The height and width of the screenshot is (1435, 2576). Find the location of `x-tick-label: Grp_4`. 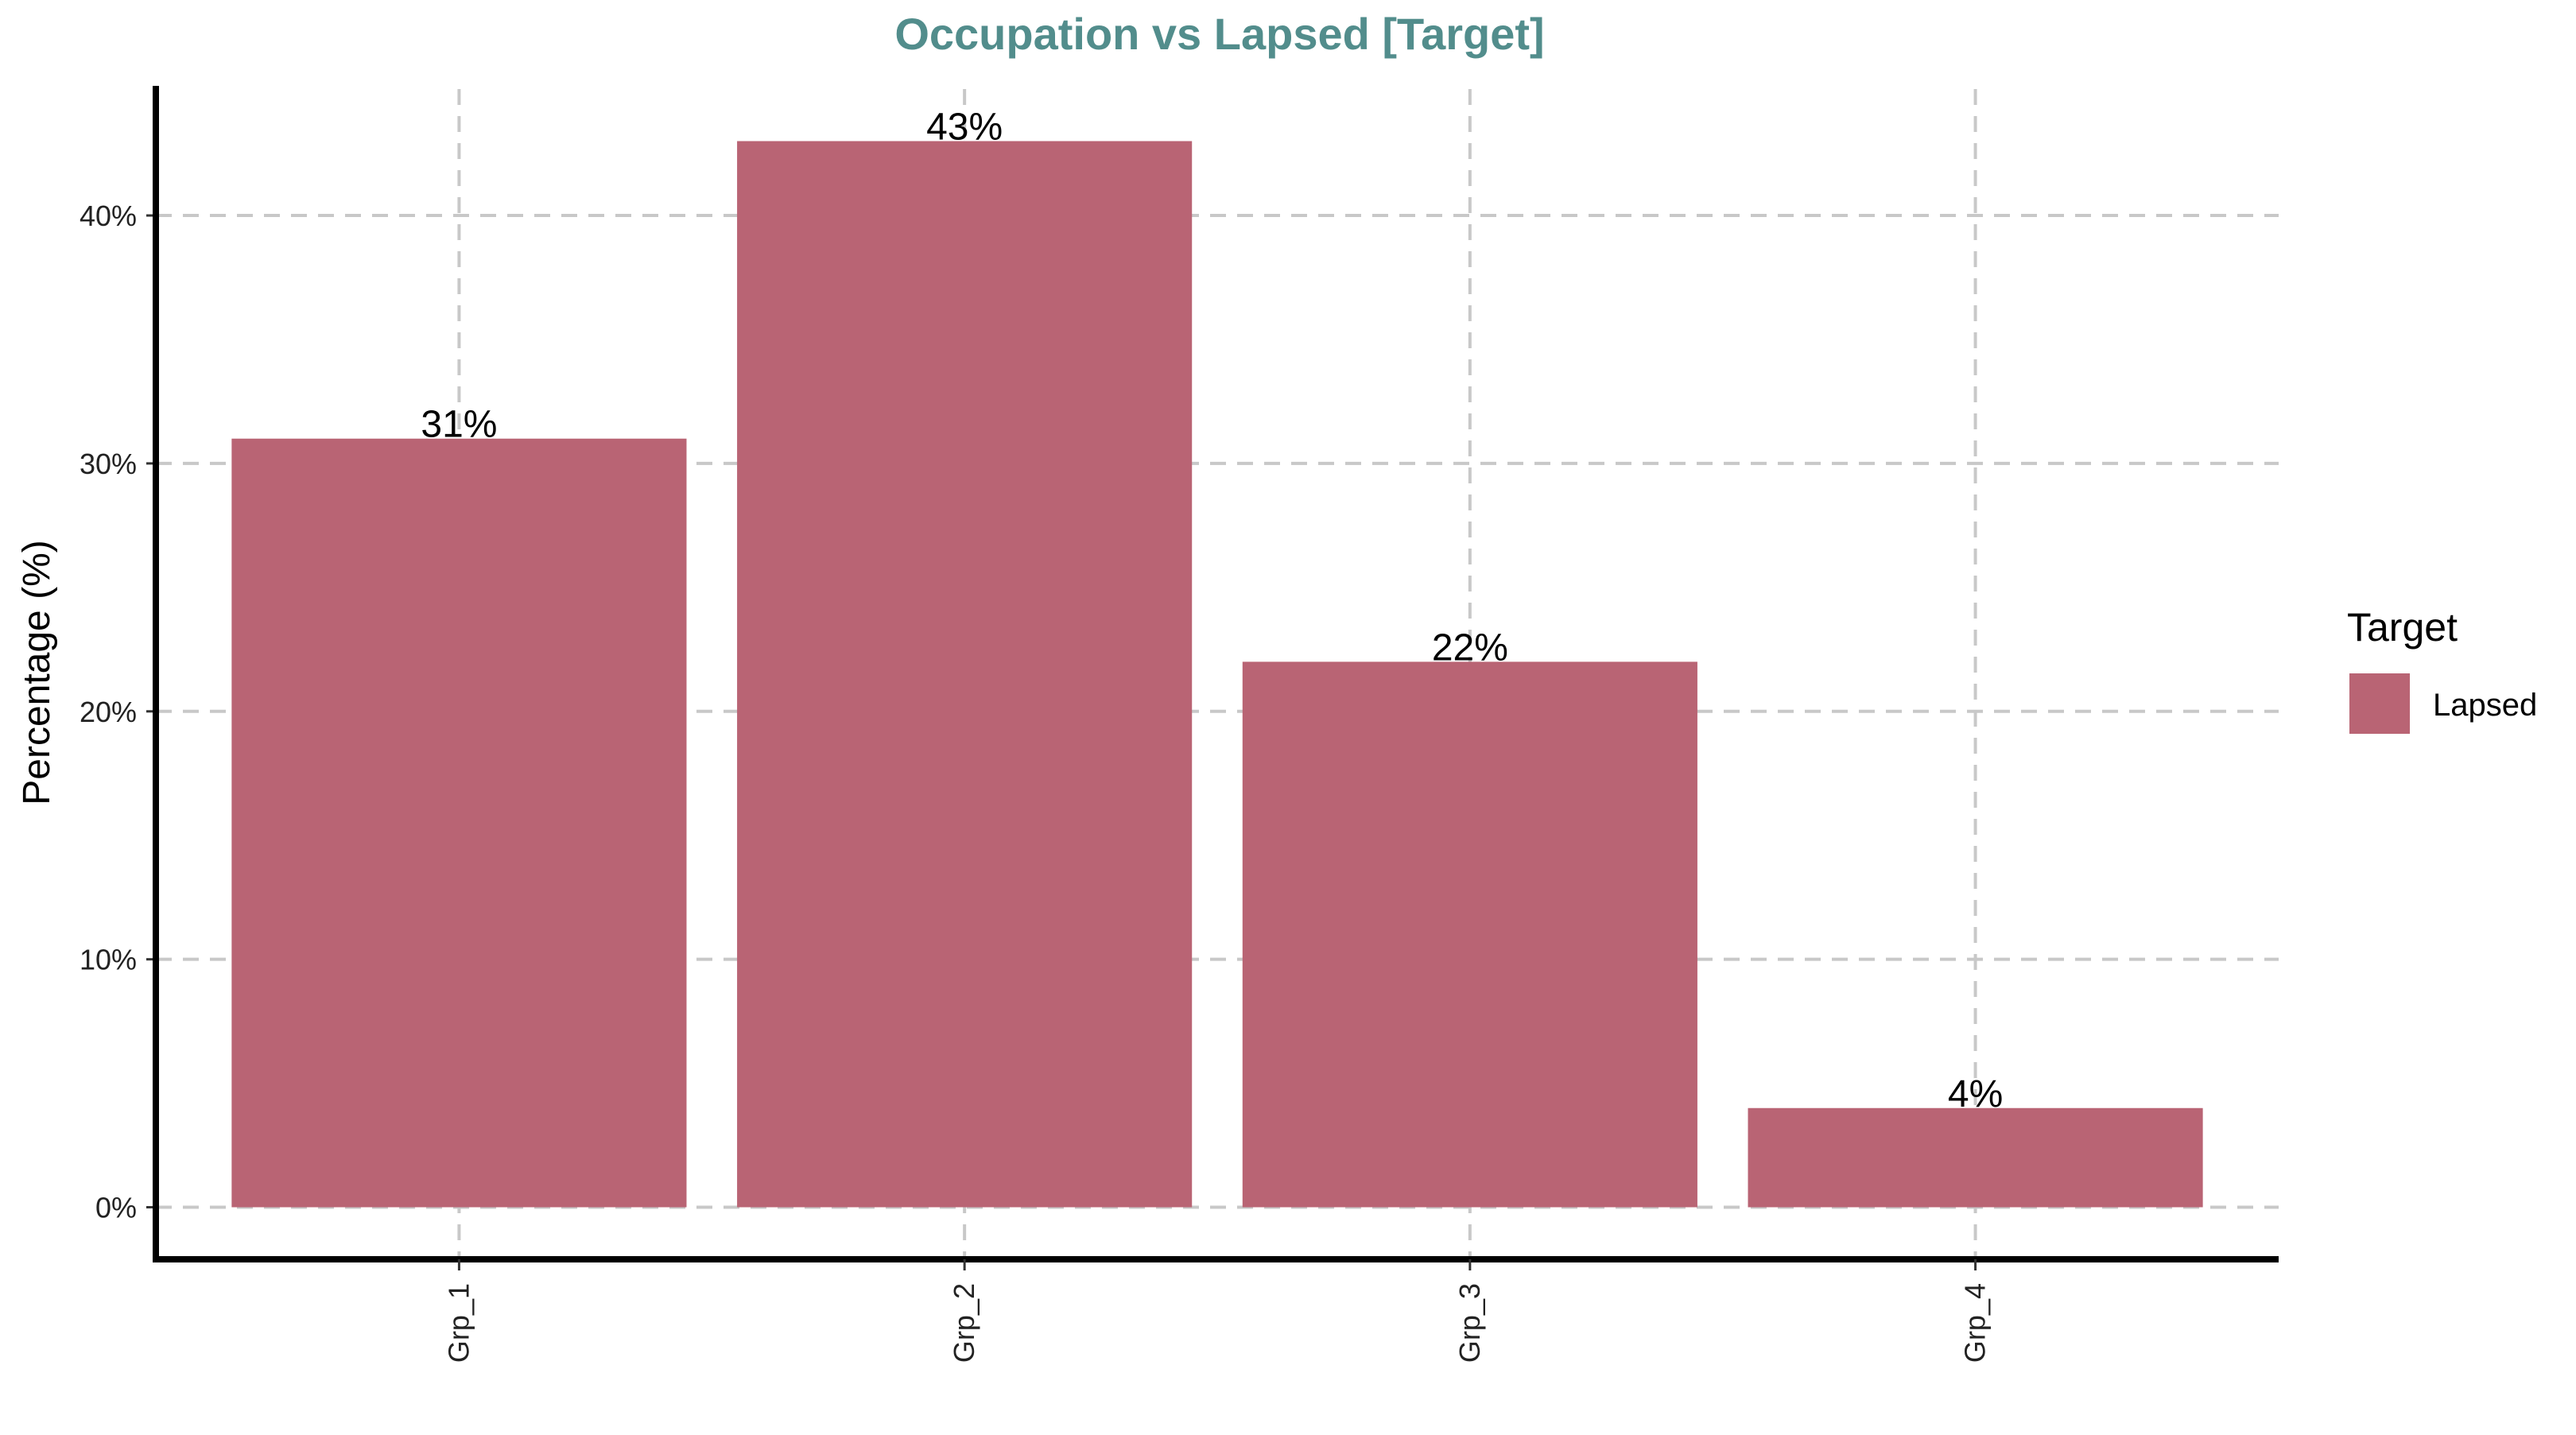

x-tick-label: Grp_4 is located at coordinates (1976, 1323).